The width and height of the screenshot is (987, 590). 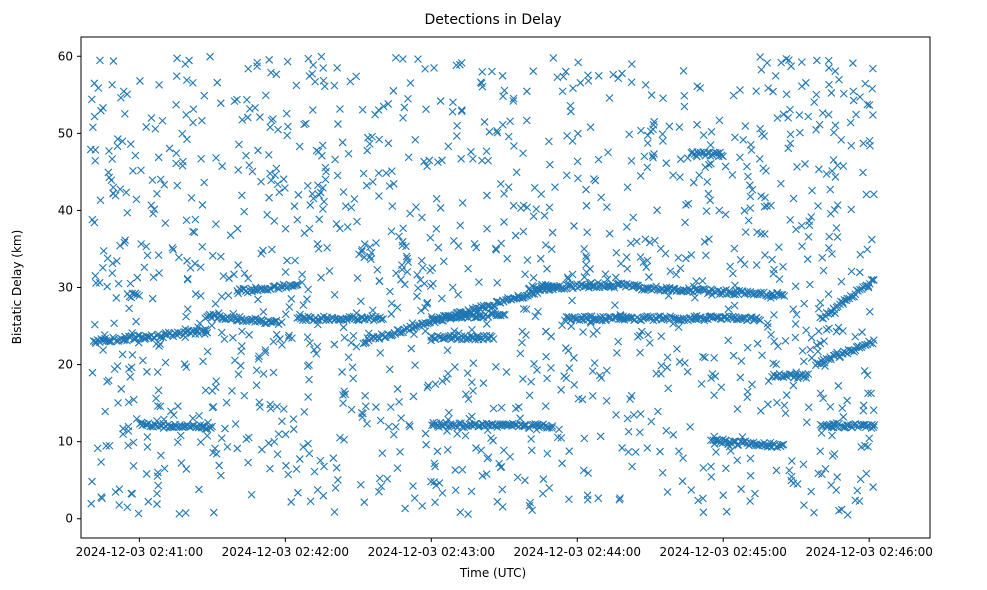 I want to click on chart-title: Detections in Delay, so click(x=492, y=20).